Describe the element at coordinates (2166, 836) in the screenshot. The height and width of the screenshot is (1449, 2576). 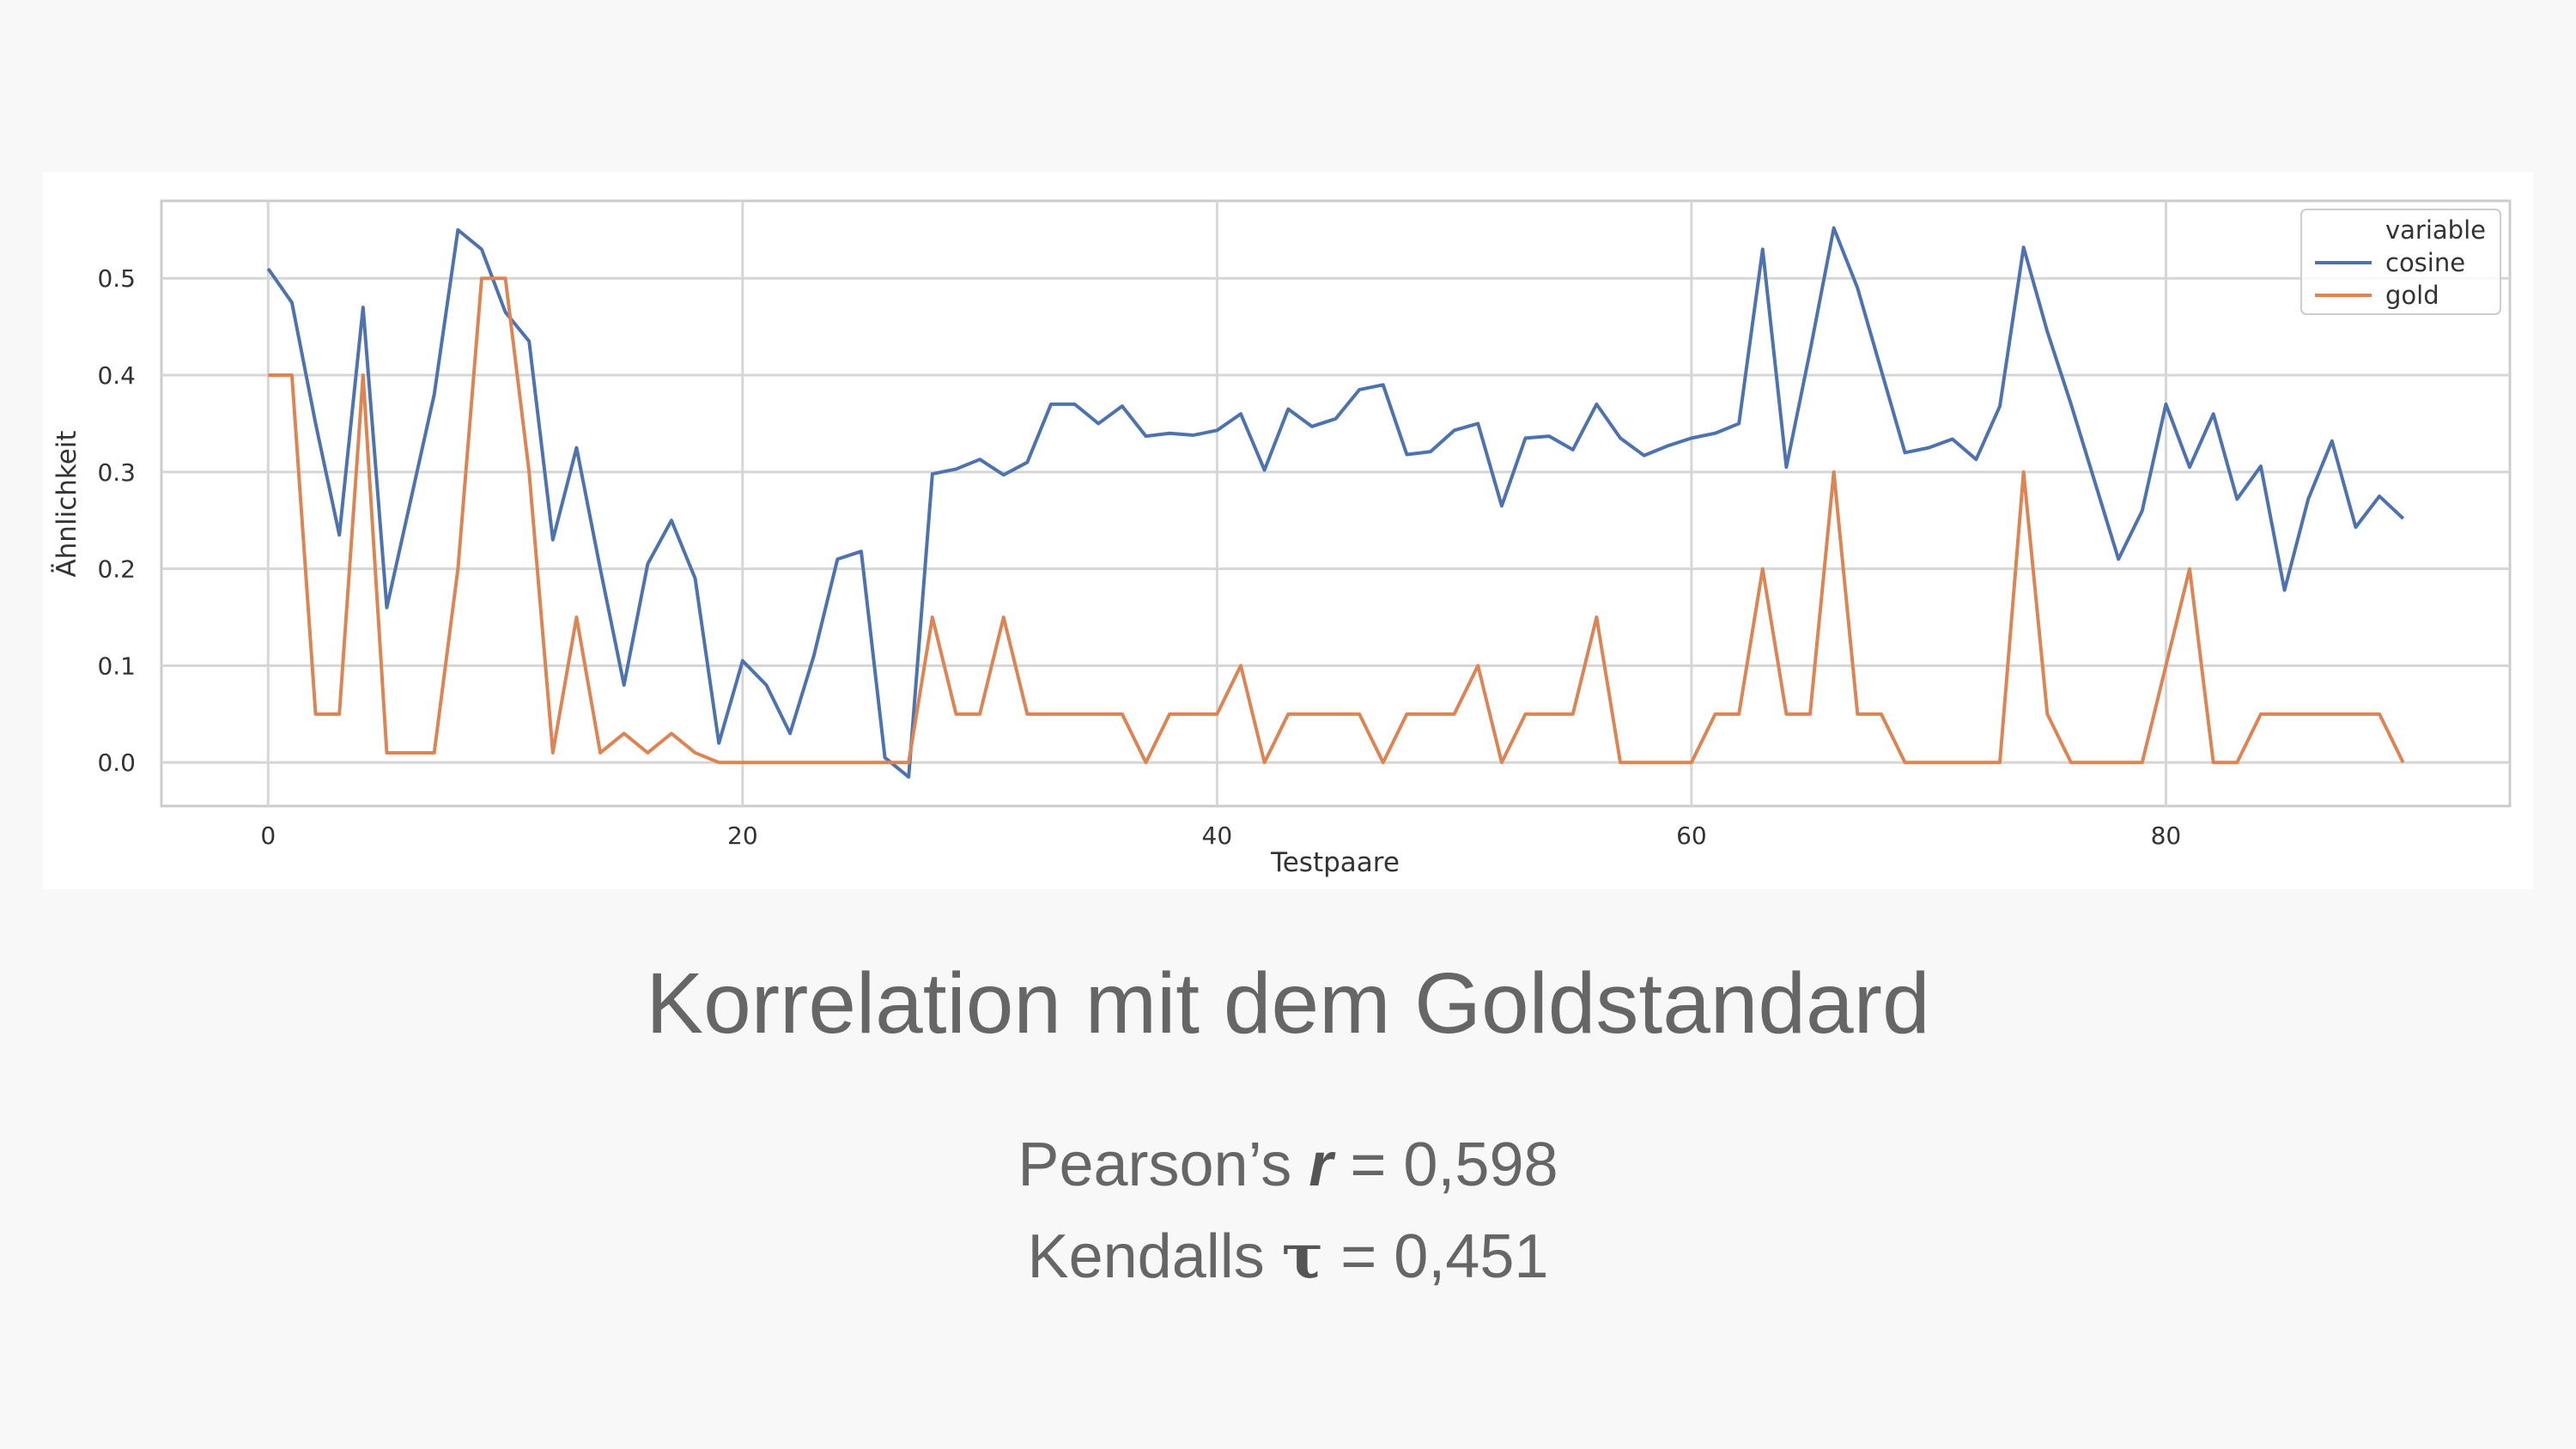
I see `x-tick-label: 80` at that location.